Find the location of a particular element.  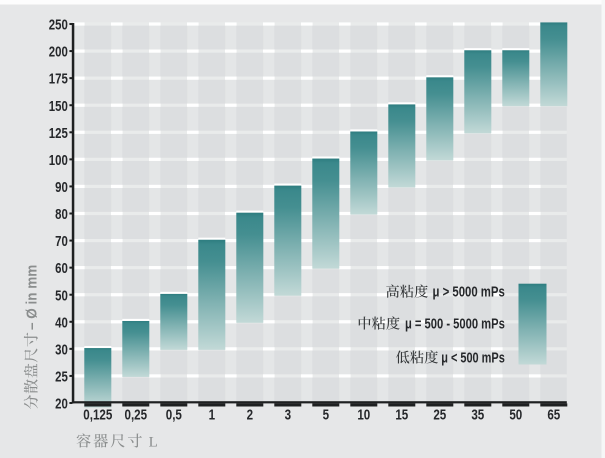

svg-text: μ < 500 mPs is located at coordinates (473, 357).